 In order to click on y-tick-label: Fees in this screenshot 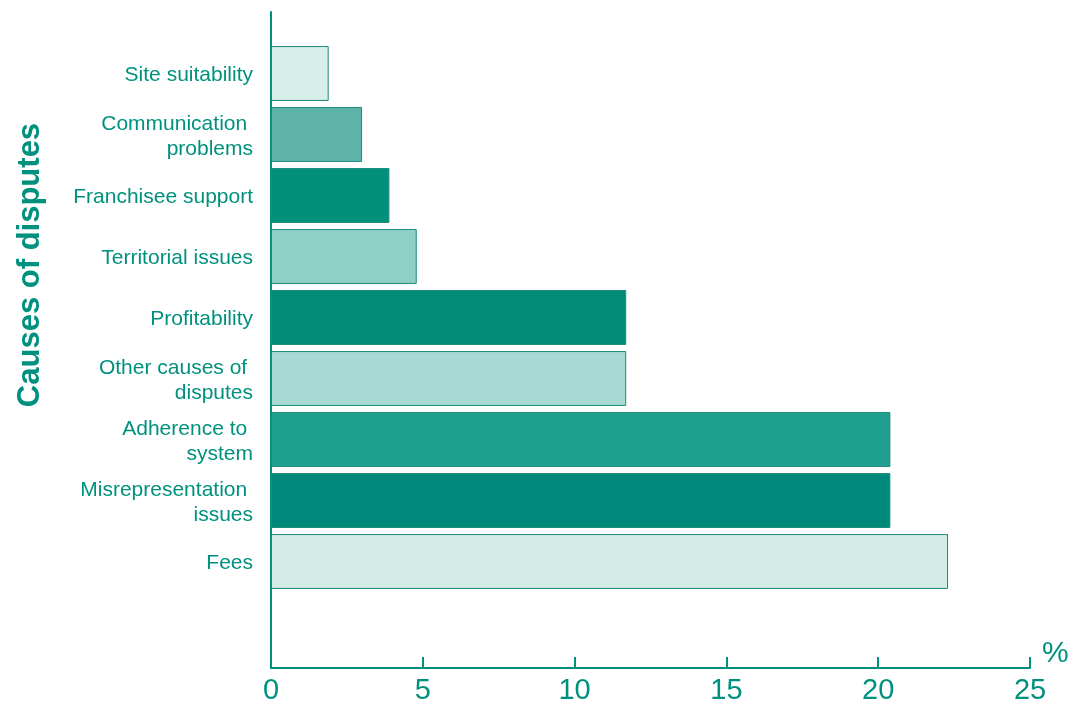, I will do `click(229, 561)`.